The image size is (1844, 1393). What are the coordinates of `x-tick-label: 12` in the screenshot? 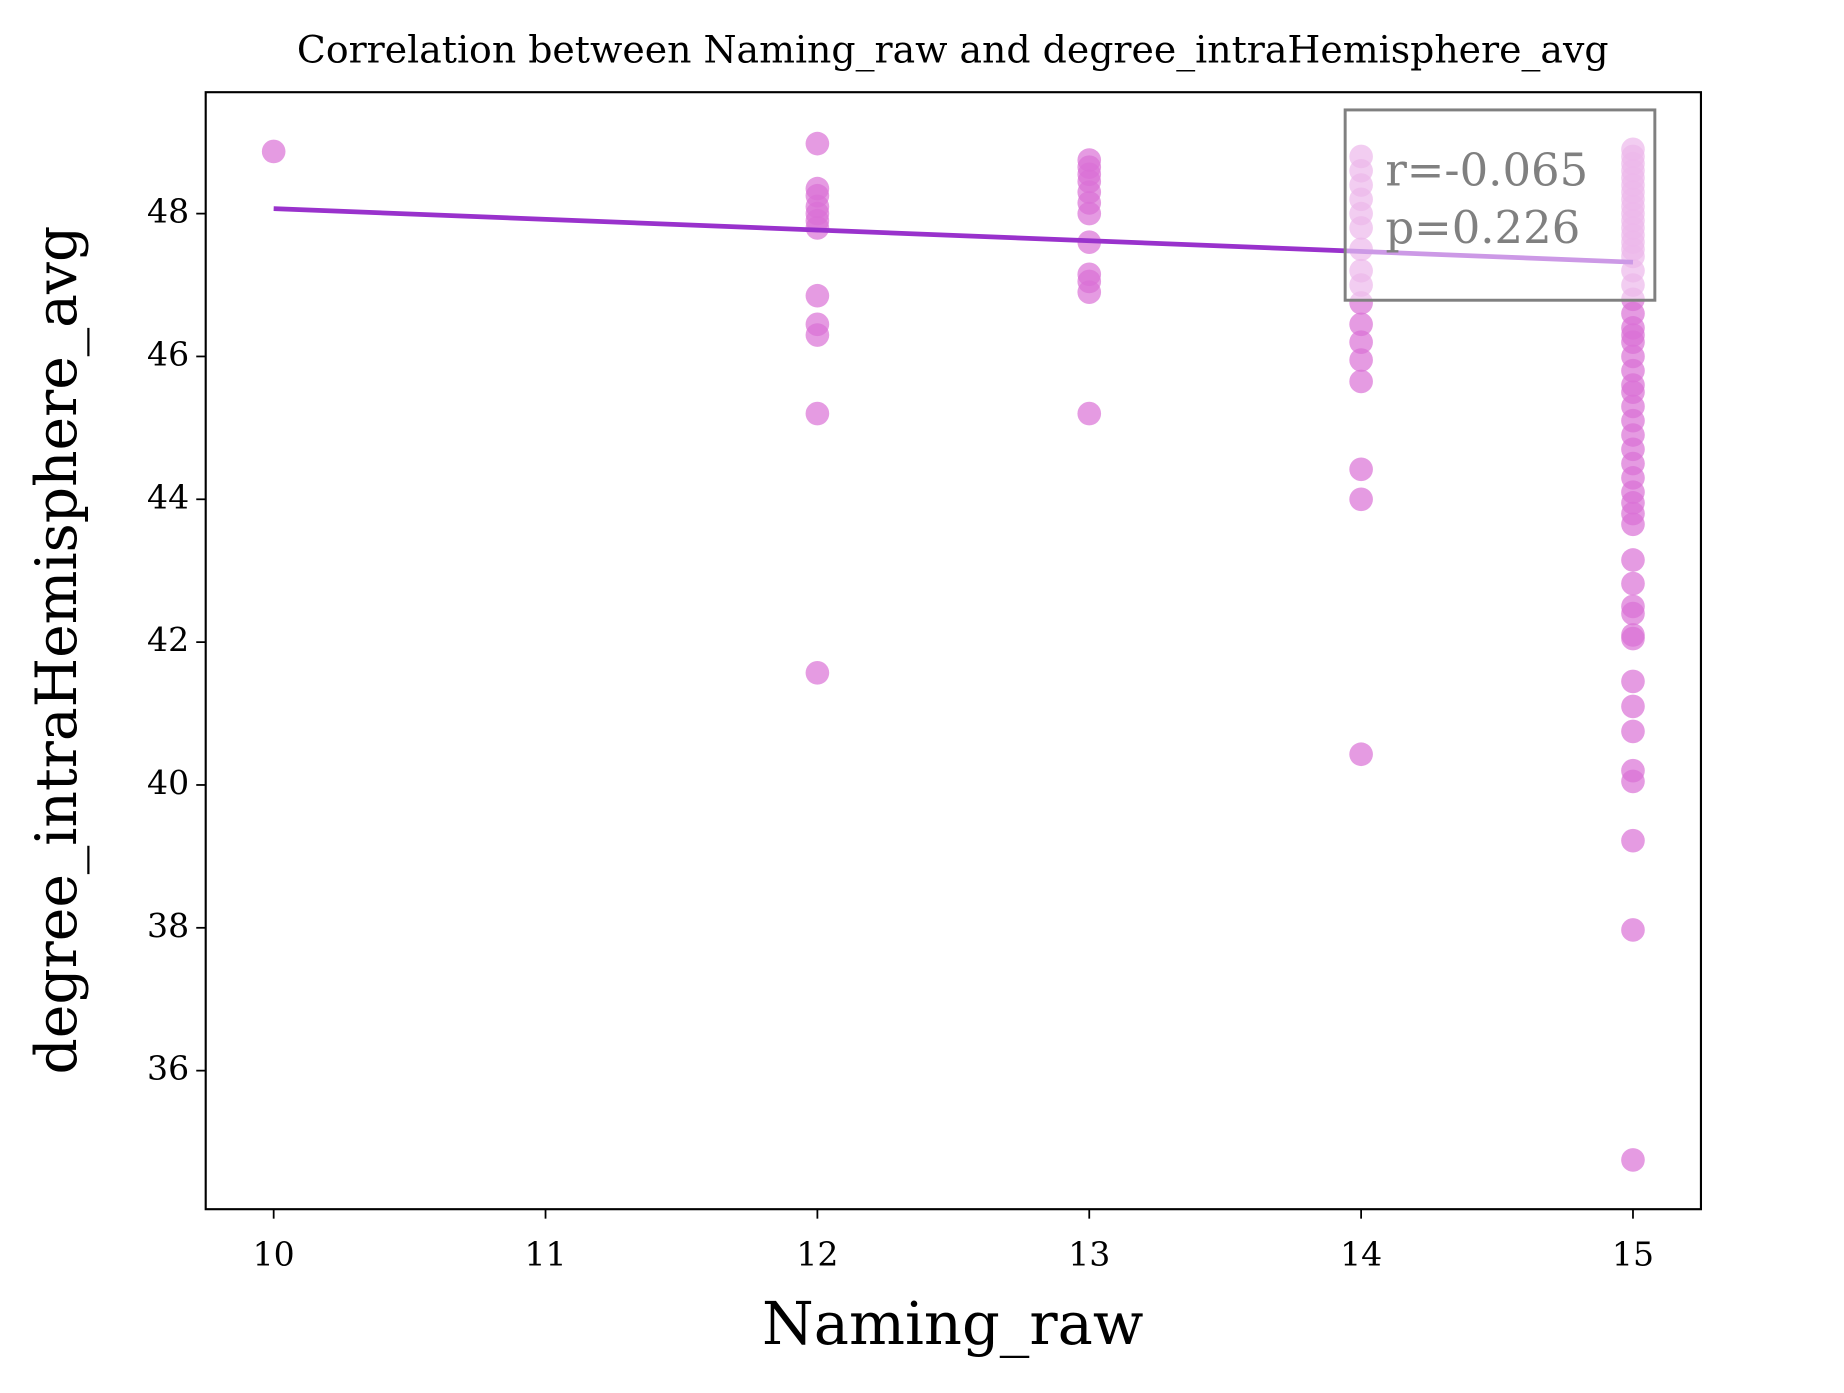 It's located at (817, 1253).